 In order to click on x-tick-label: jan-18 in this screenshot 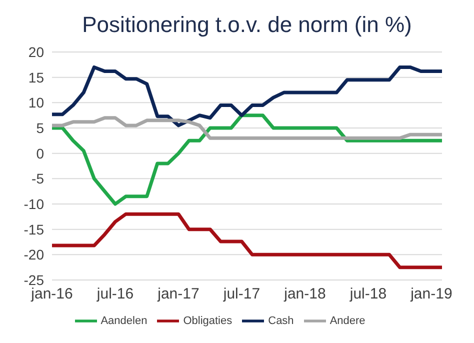, I will do `click(304, 294)`.